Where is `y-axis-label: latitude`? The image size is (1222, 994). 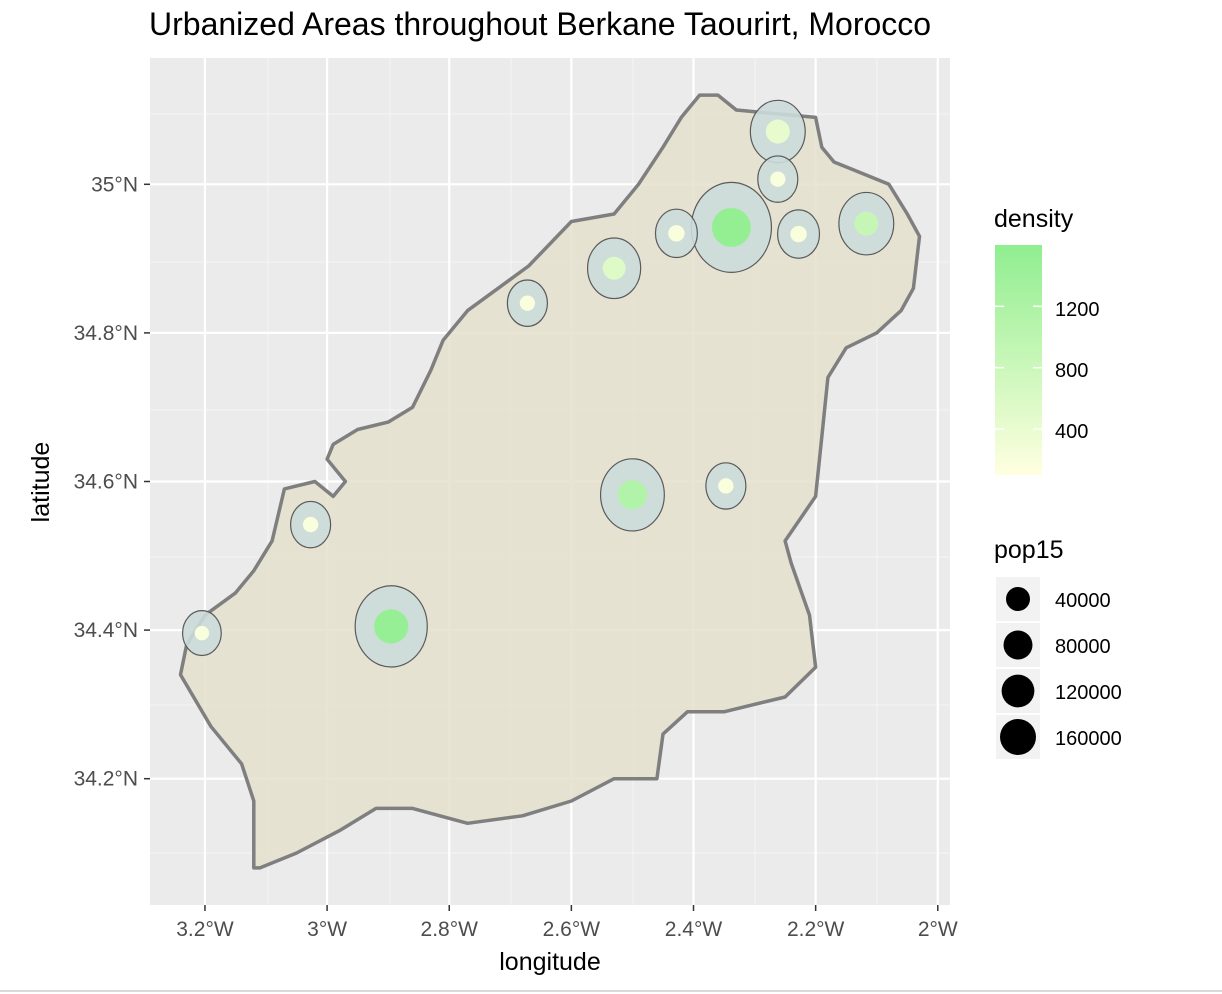
y-axis-label: latitude is located at coordinates (41, 482).